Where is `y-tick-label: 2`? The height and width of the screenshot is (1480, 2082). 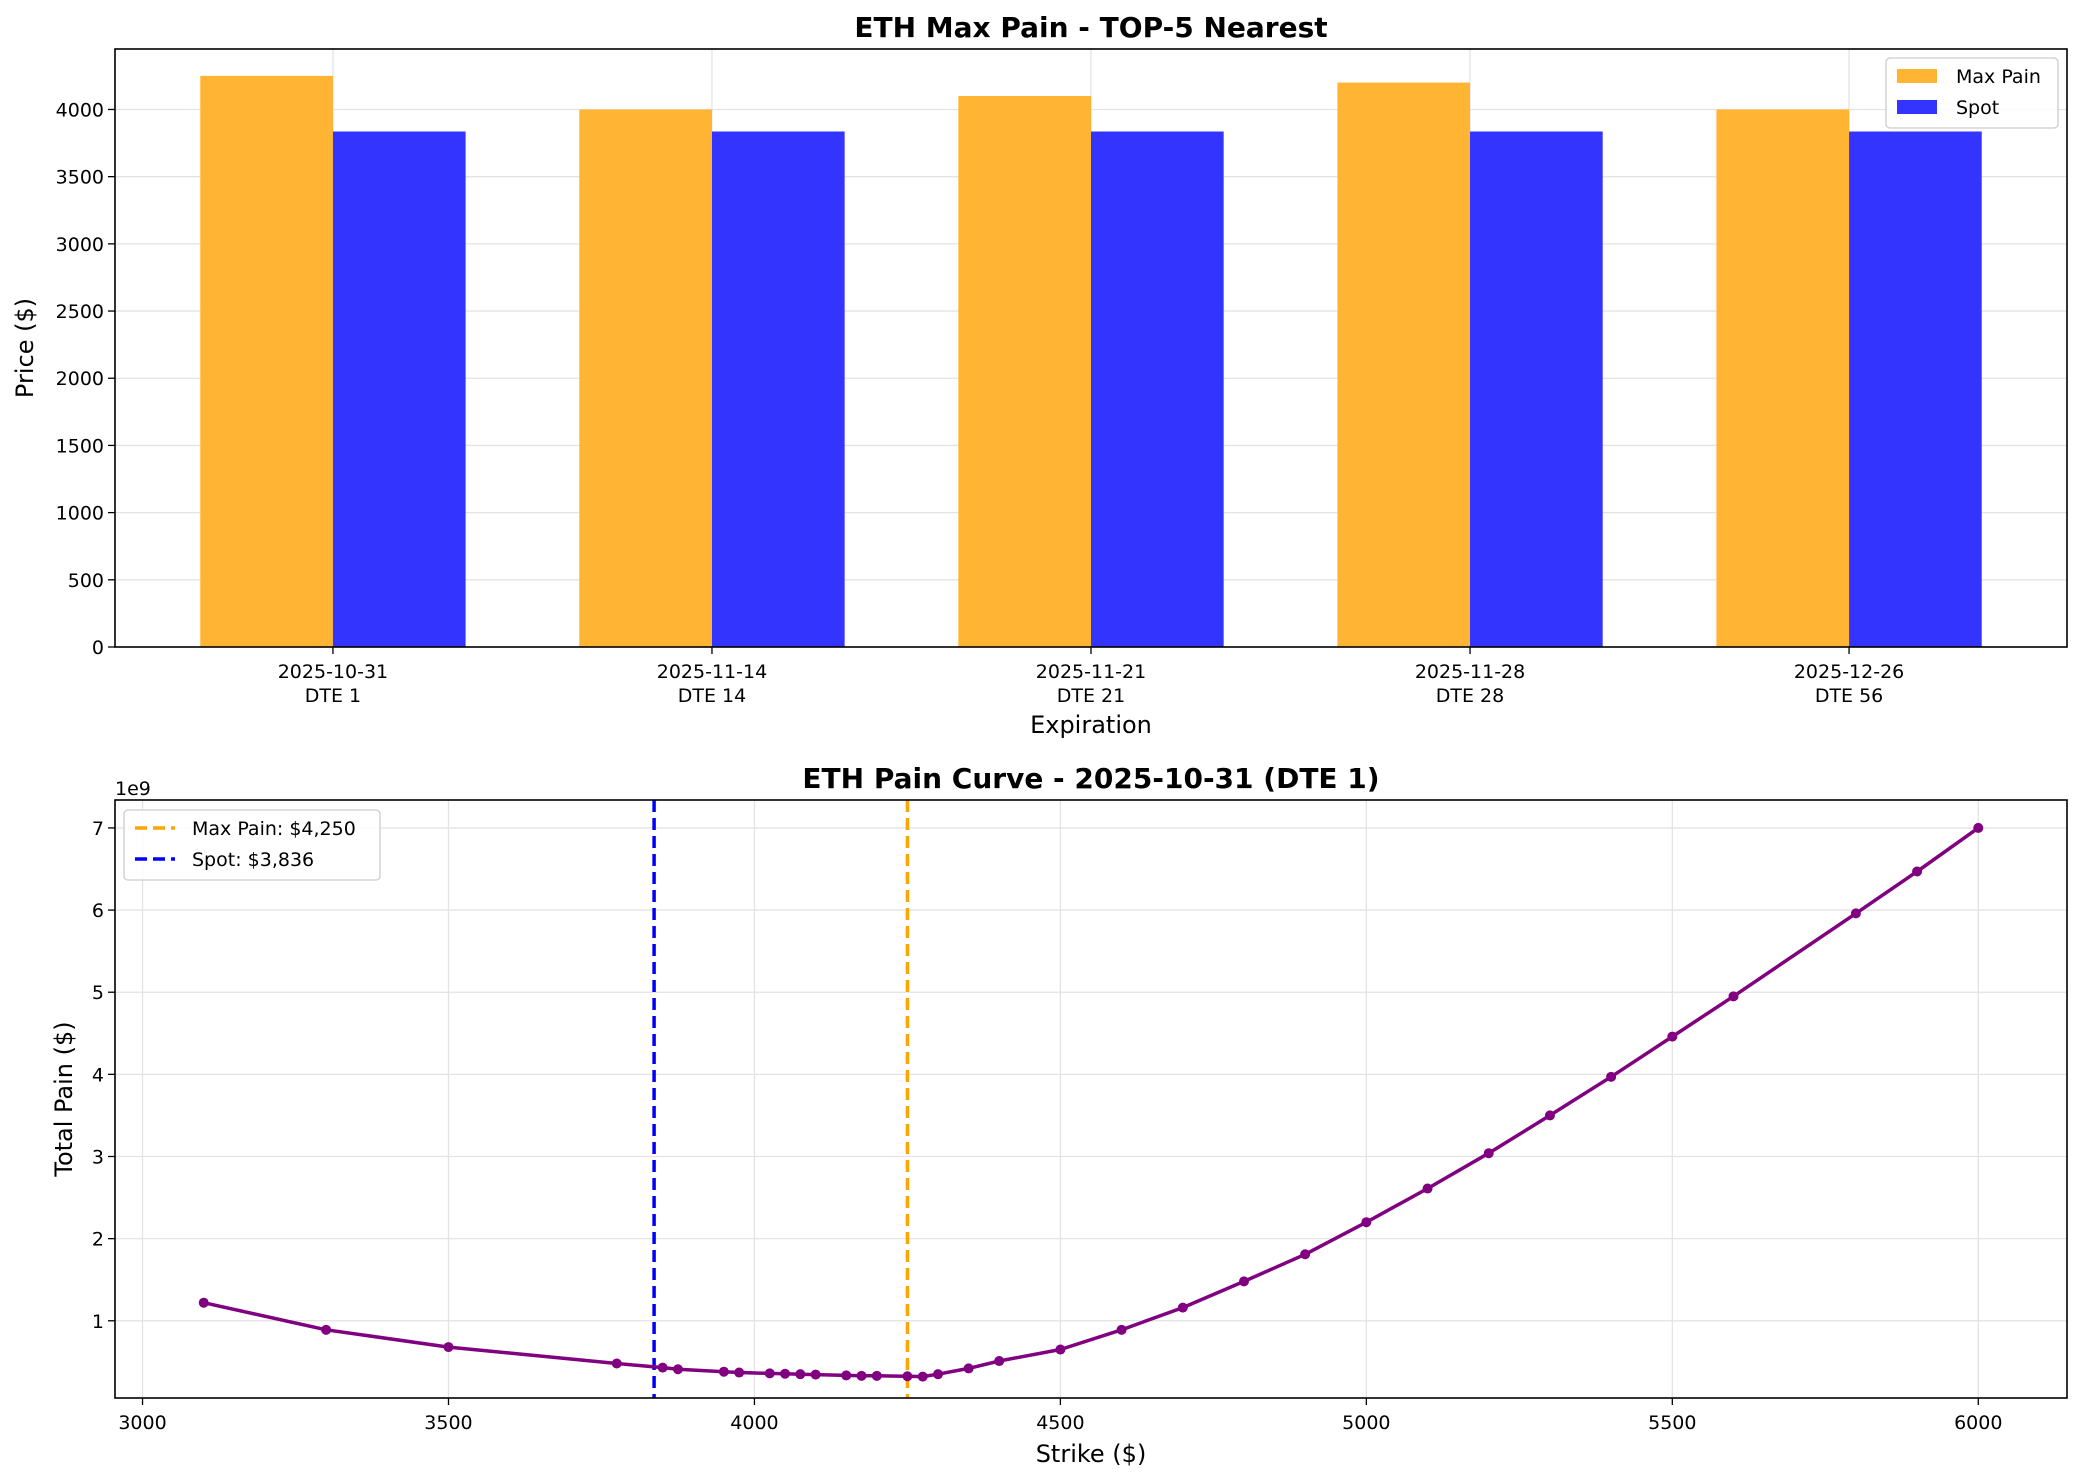 y-tick-label: 2 is located at coordinates (98, 1240).